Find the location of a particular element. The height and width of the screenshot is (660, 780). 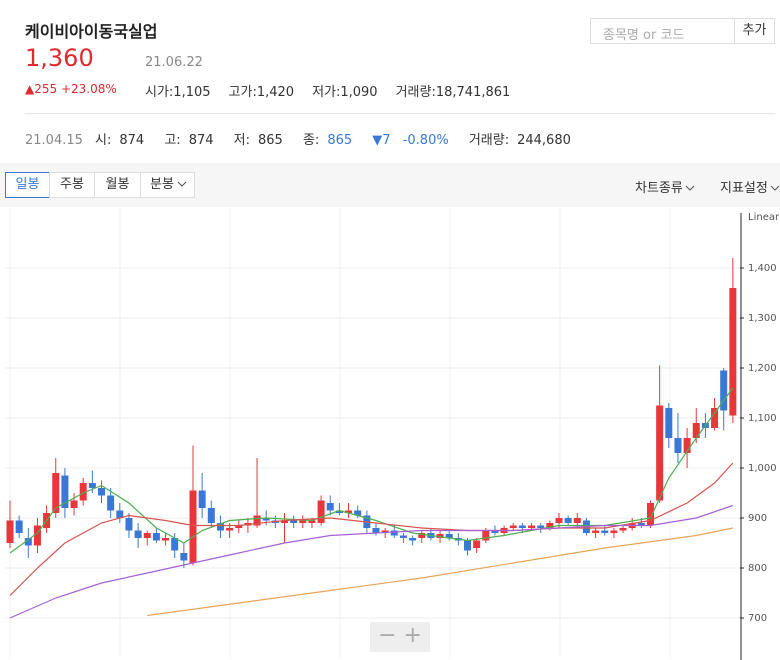

rate: -0.80% is located at coordinates (425, 140).